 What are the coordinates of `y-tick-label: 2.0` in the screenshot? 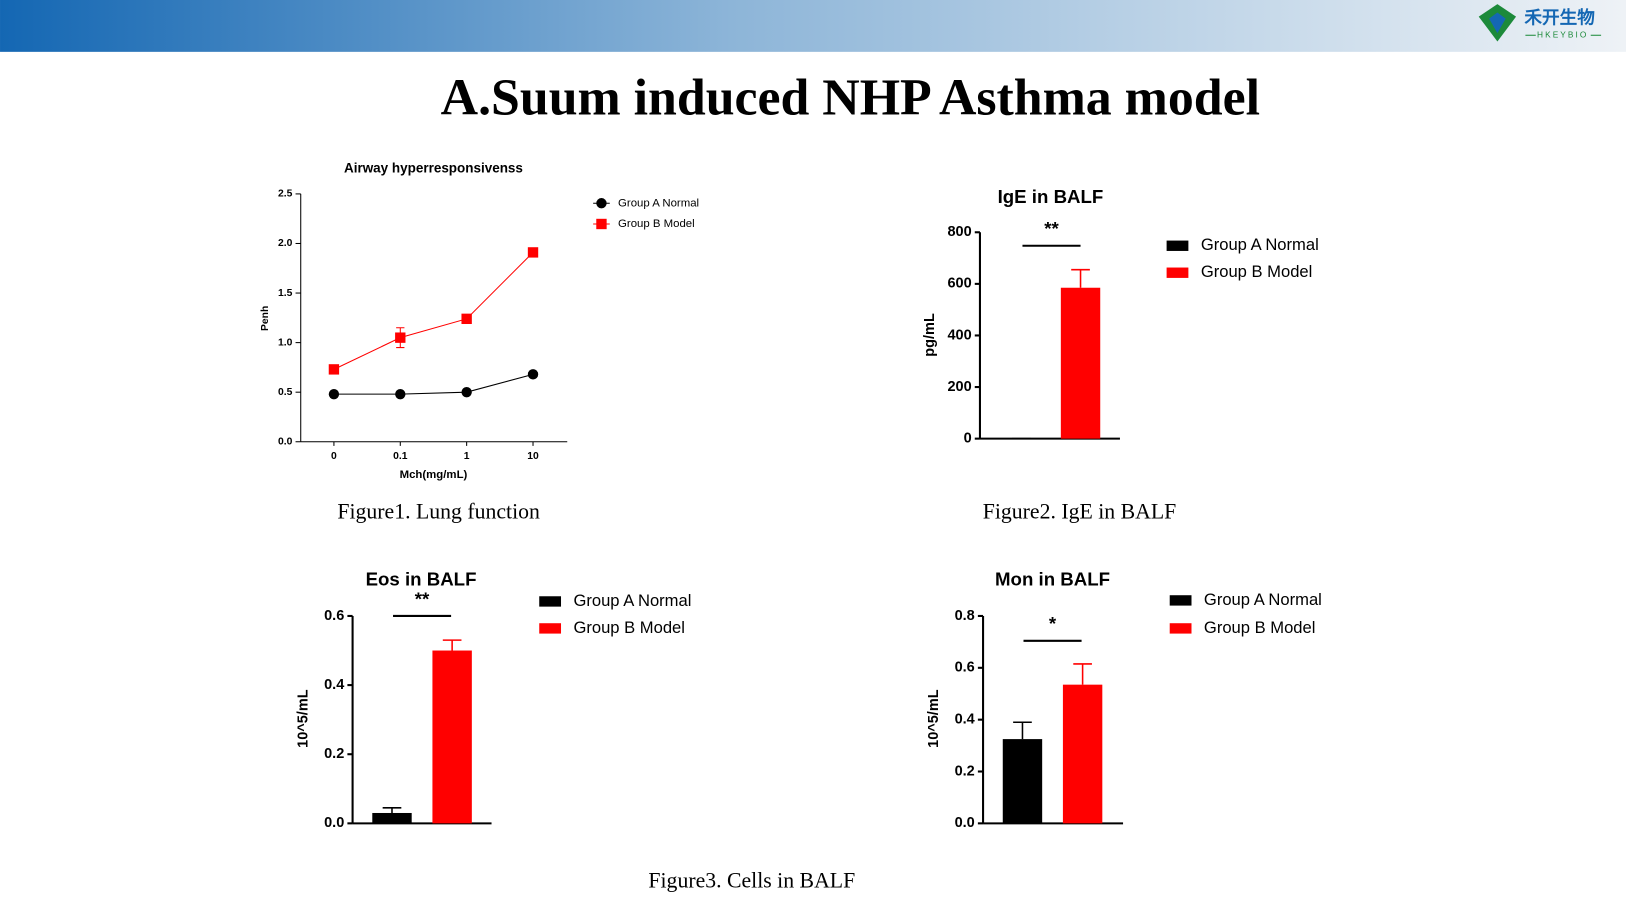 It's located at (285, 243).